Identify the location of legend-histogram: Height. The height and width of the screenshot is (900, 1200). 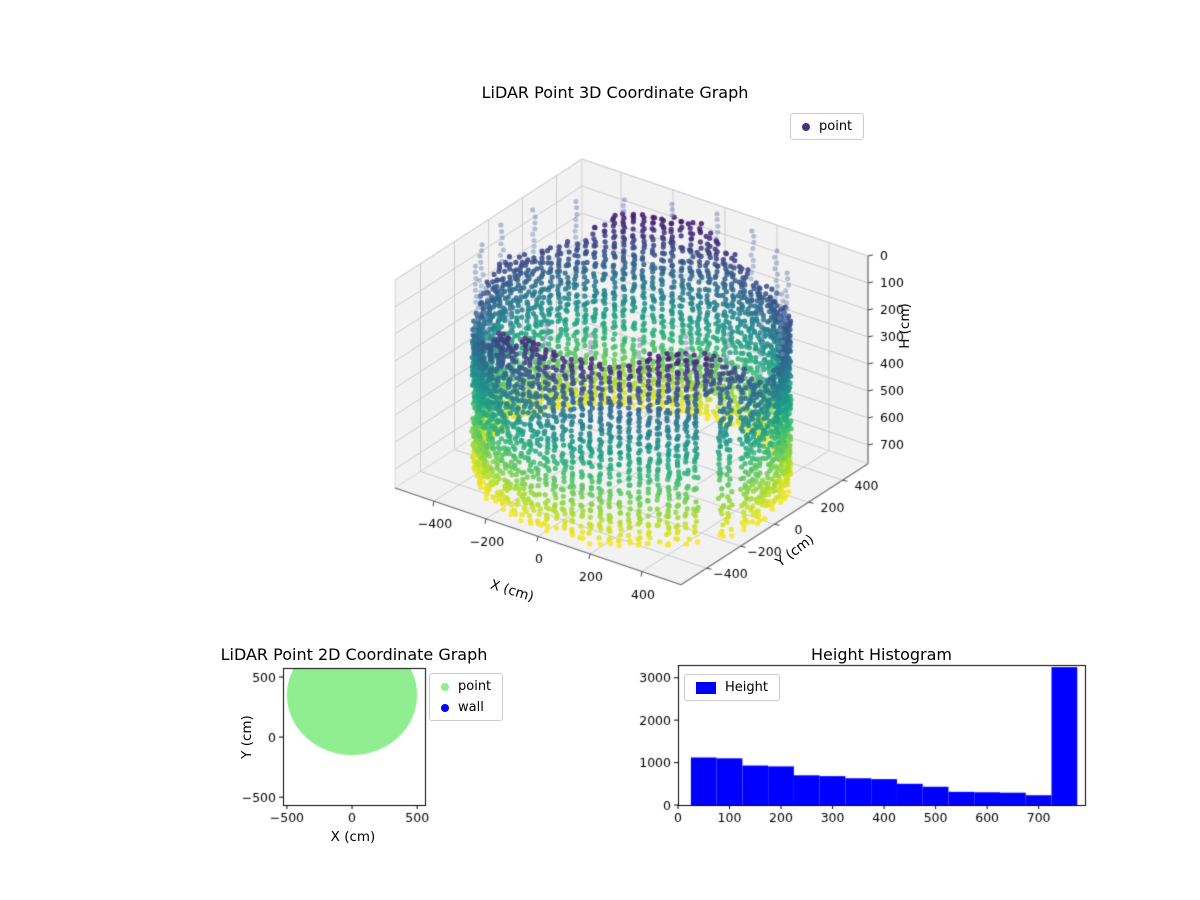
(732, 687).